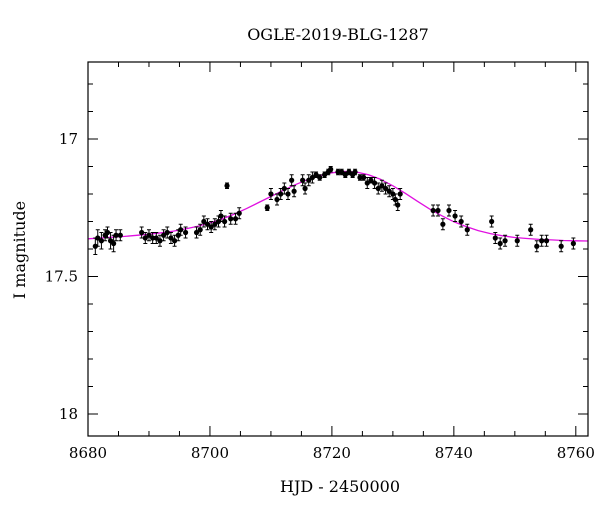 This screenshot has width=600, height=512. I want to click on x-tick-label: 8740, so click(454, 453).